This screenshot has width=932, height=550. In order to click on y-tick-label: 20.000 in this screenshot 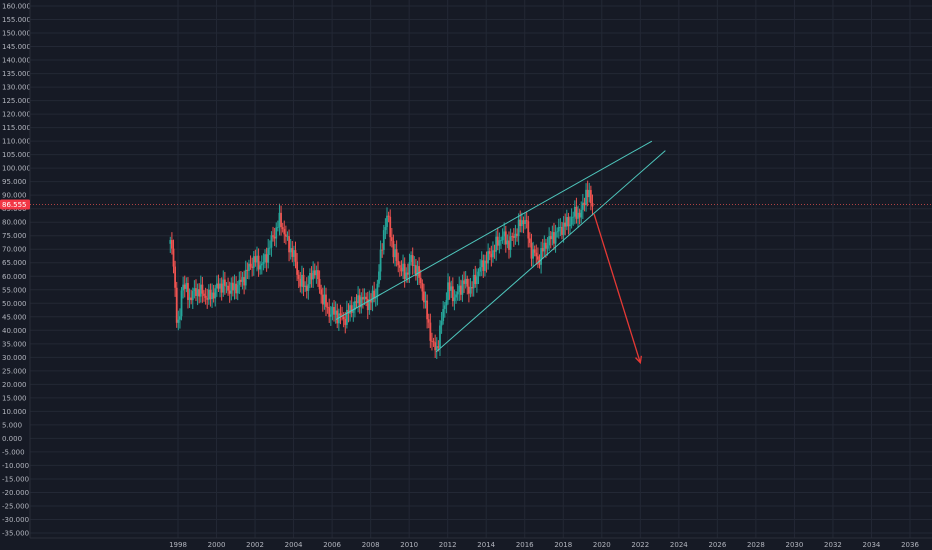, I will do `click(14, 385)`.